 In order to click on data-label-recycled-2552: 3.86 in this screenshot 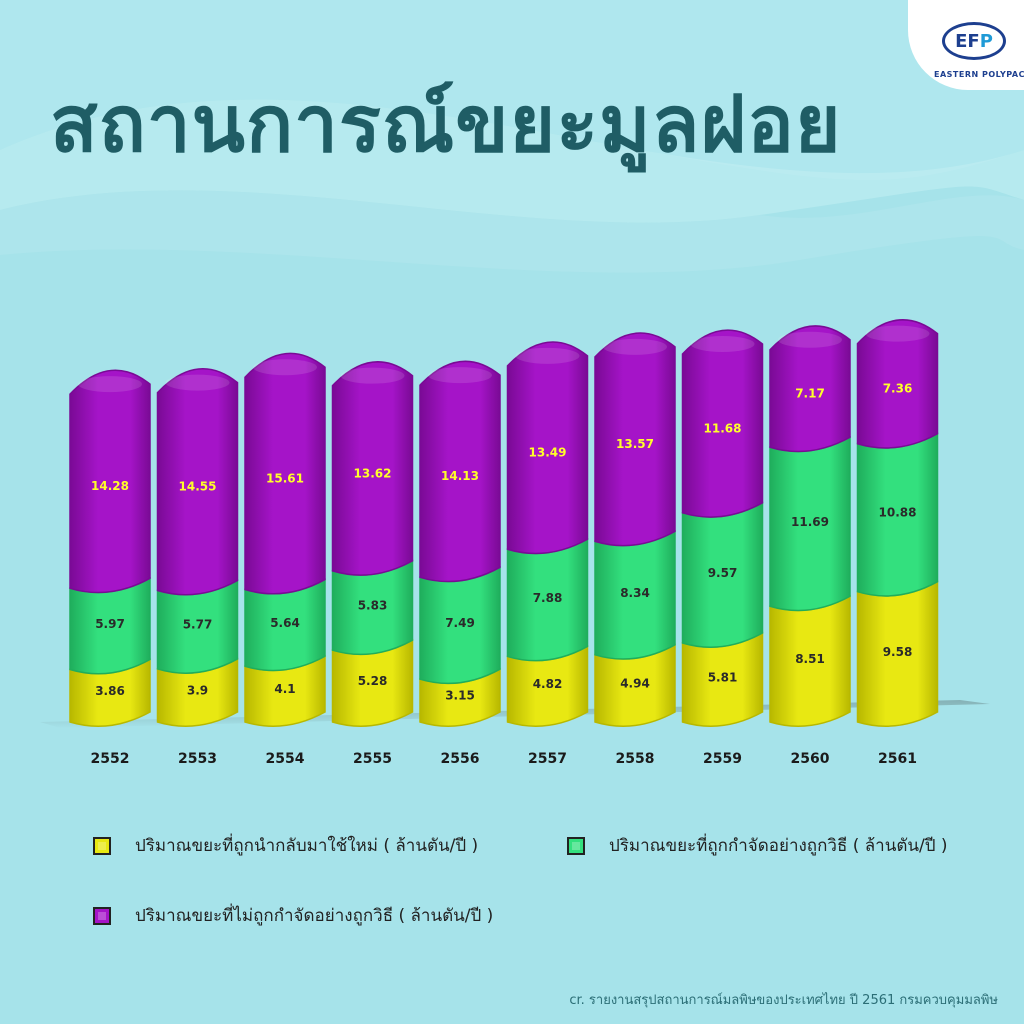, I will do `click(110, 691)`.